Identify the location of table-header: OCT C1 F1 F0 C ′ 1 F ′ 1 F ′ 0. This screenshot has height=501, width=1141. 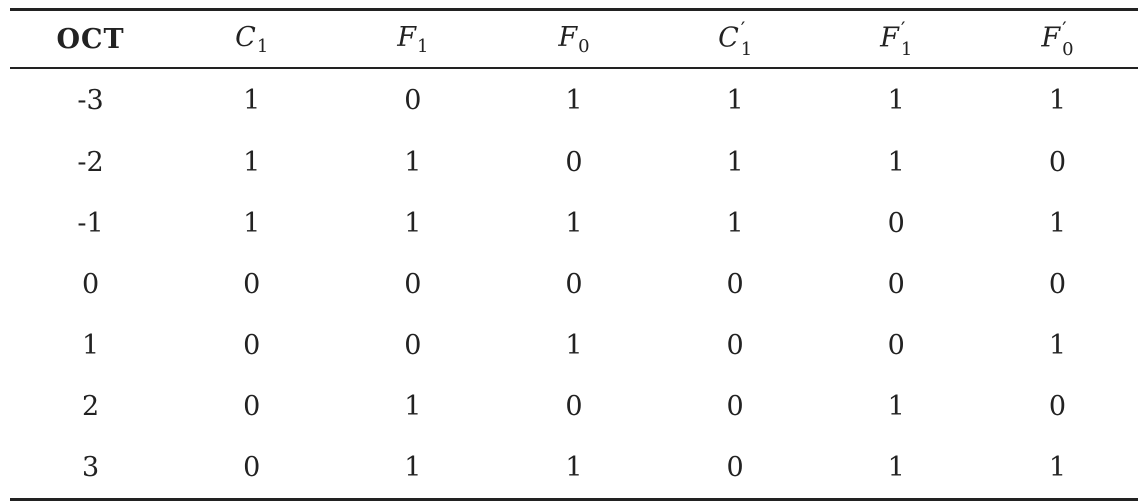
(574, 38).